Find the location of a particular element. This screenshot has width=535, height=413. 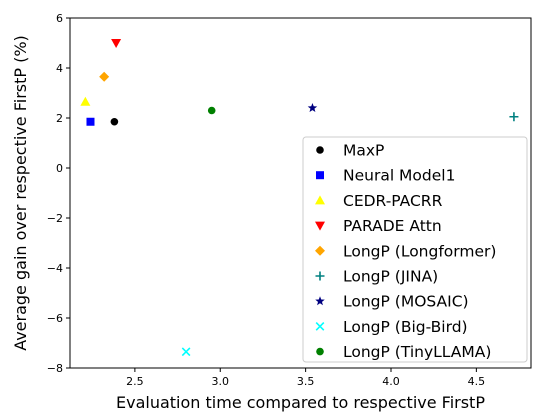

x-tick-label: 4.5 is located at coordinates (477, 381).